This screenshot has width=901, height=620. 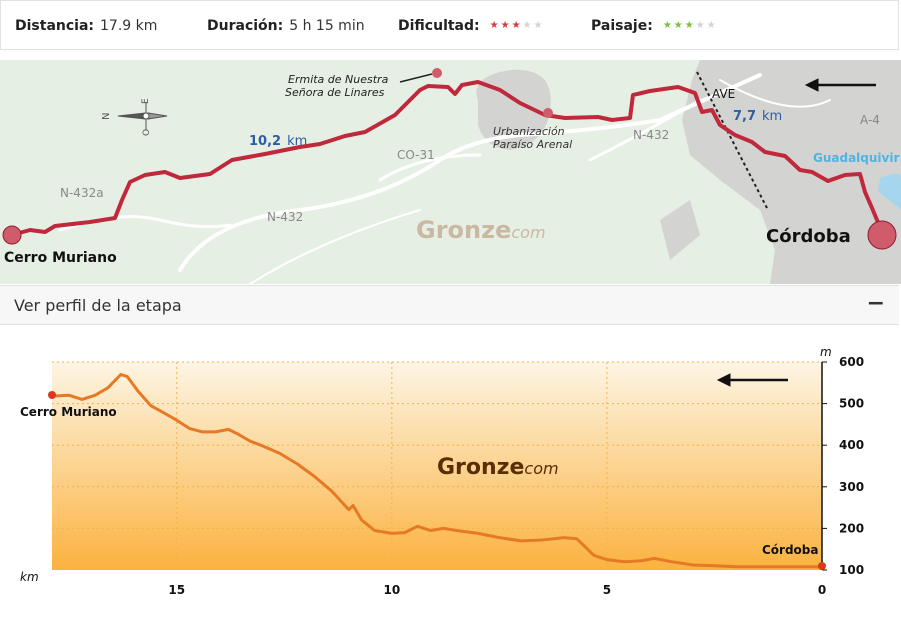 I want to click on scenery-rating-stars: ★★★★★, so click(x=690, y=25).